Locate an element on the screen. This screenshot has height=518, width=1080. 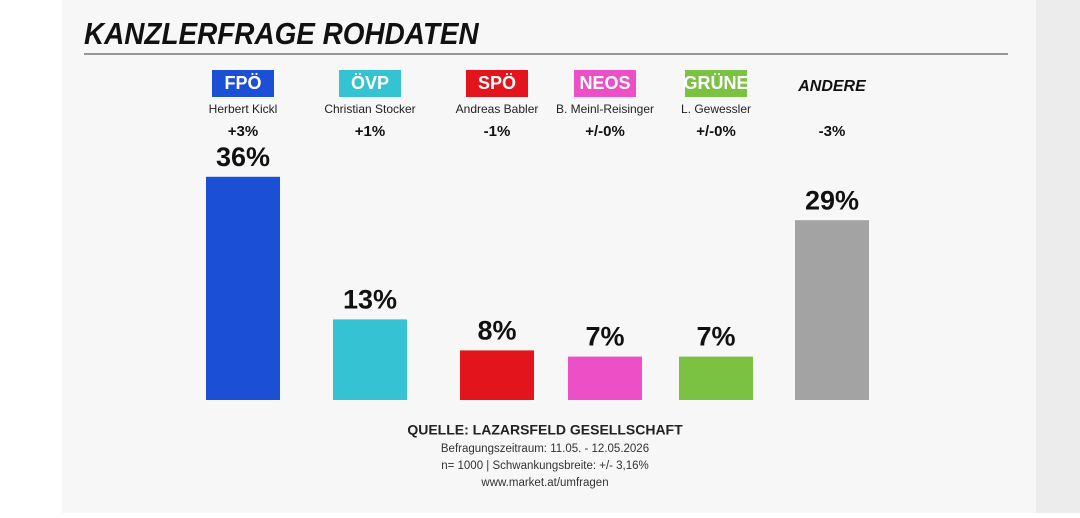
party-tag: GRÜNE is located at coordinates (715, 83).